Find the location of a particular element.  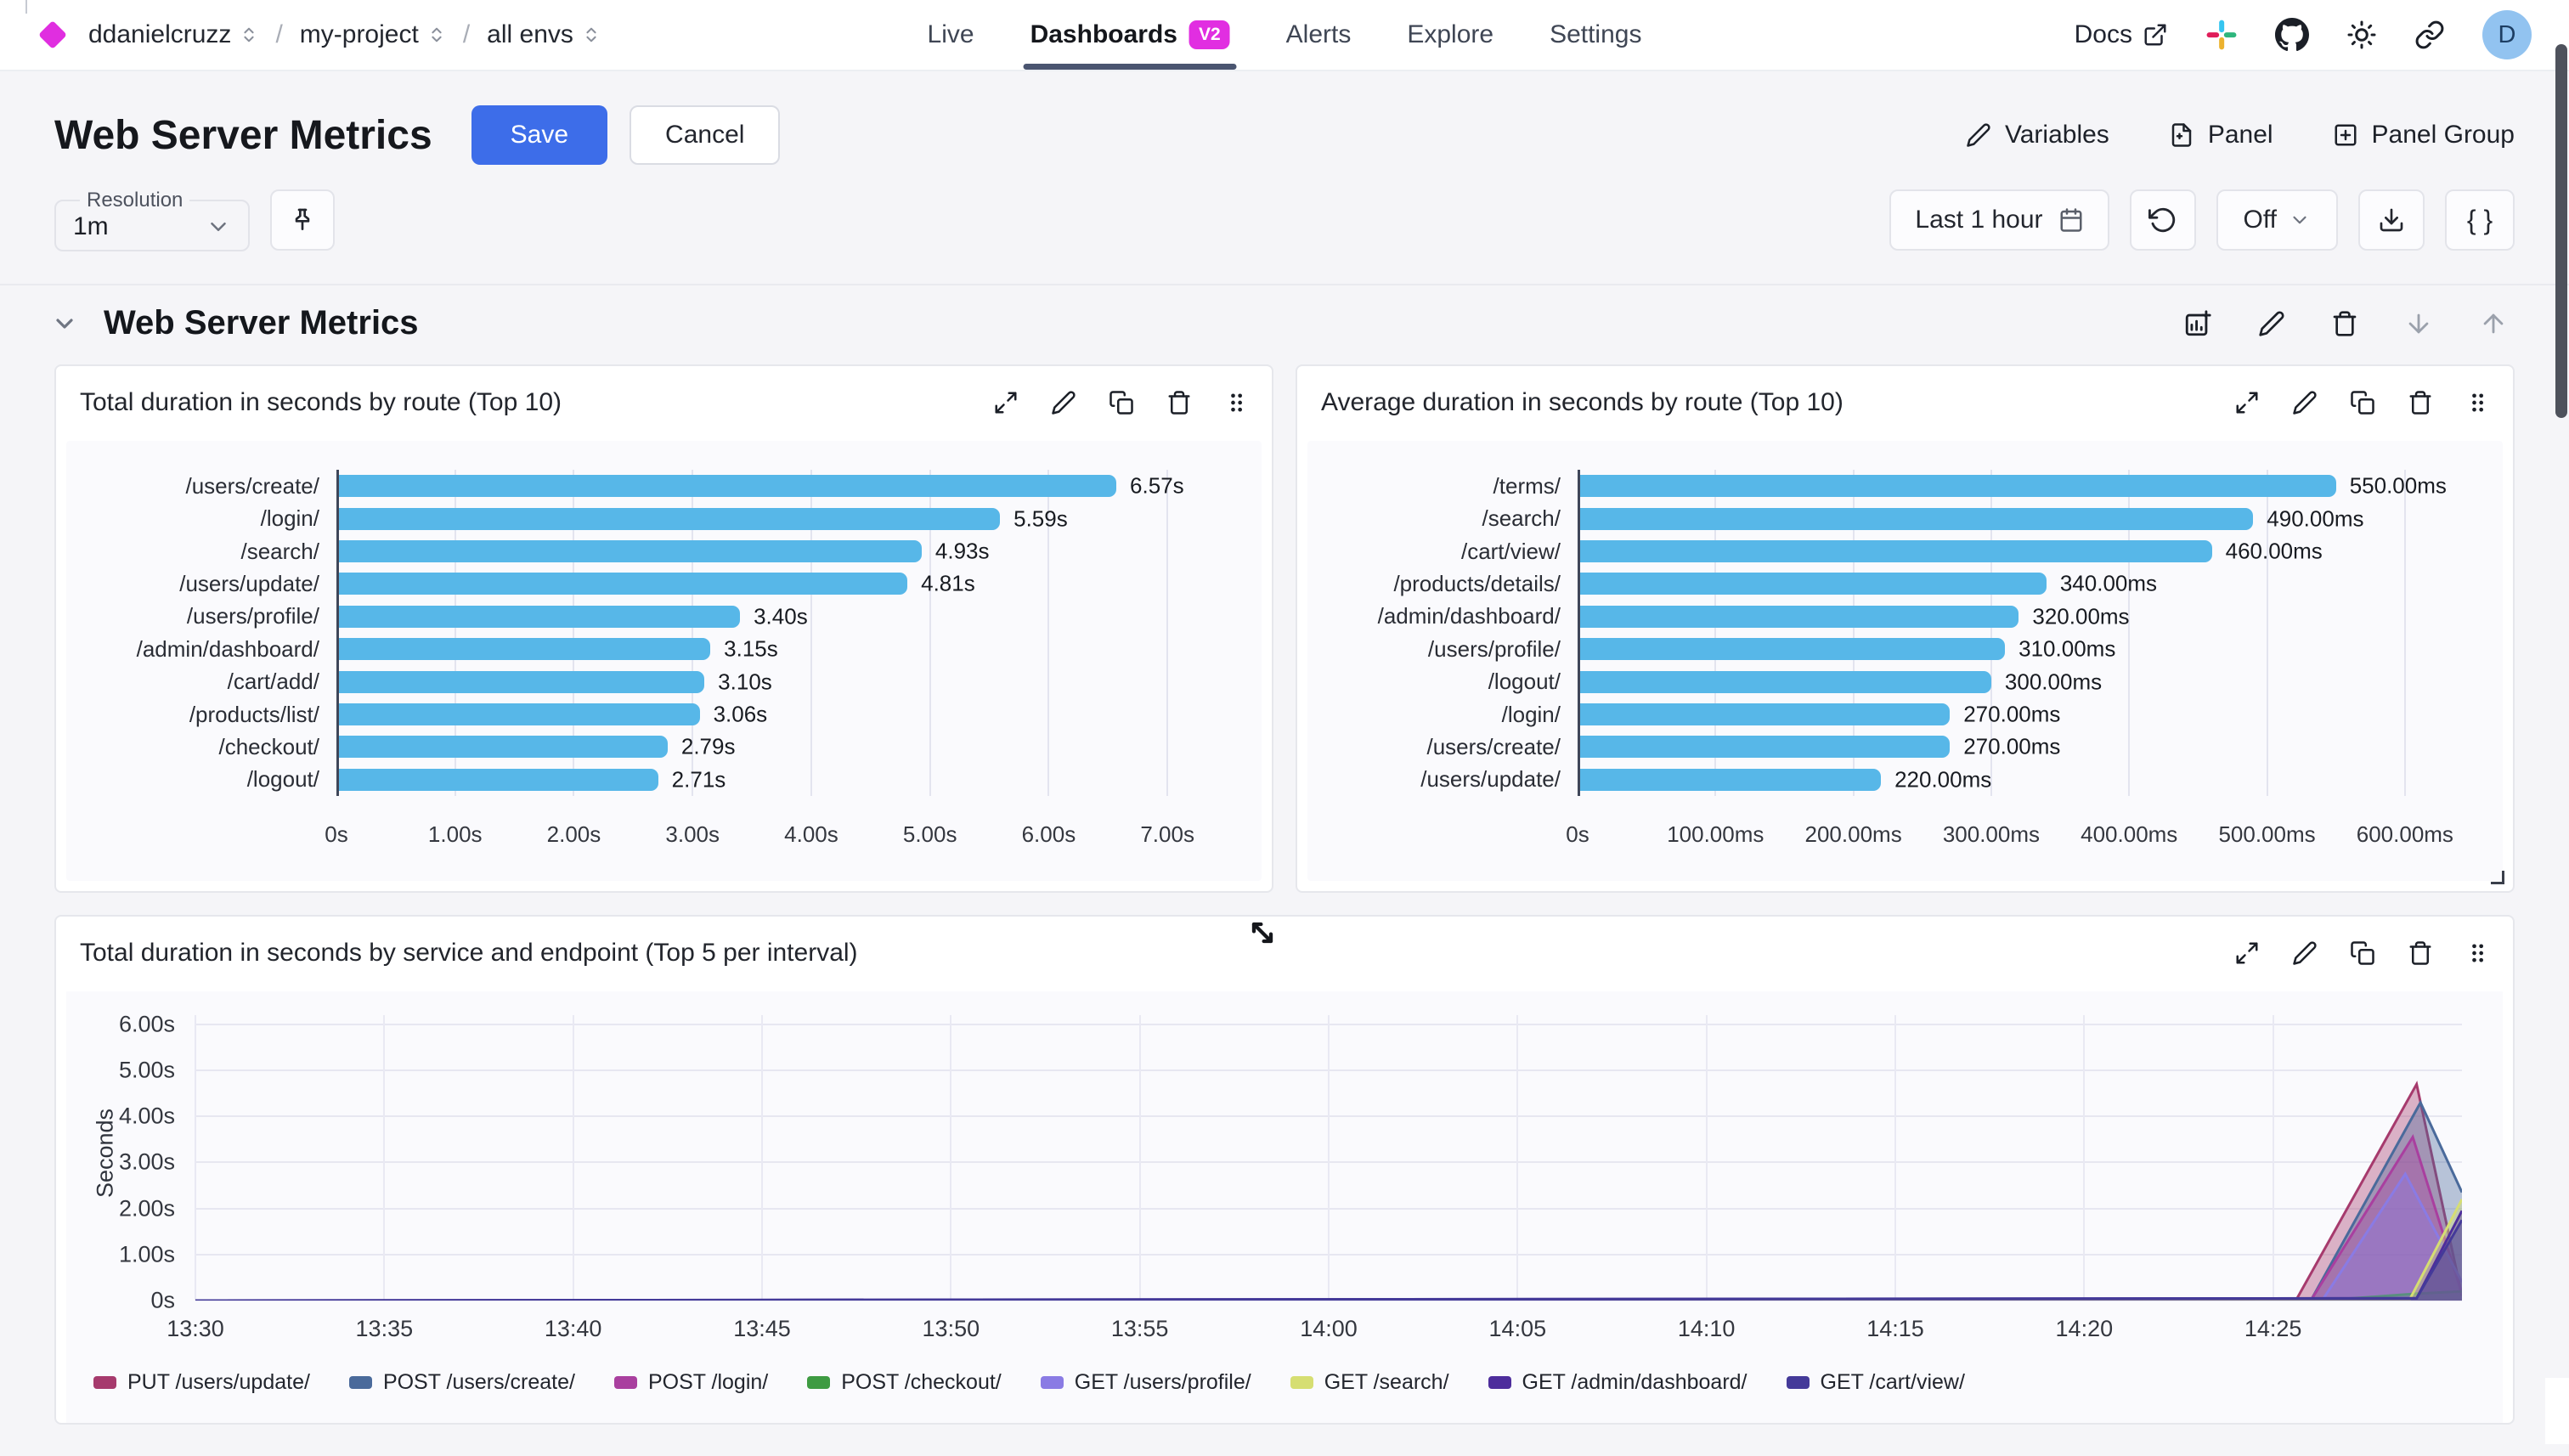

refresh-button is located at coordinates (2163, 220).